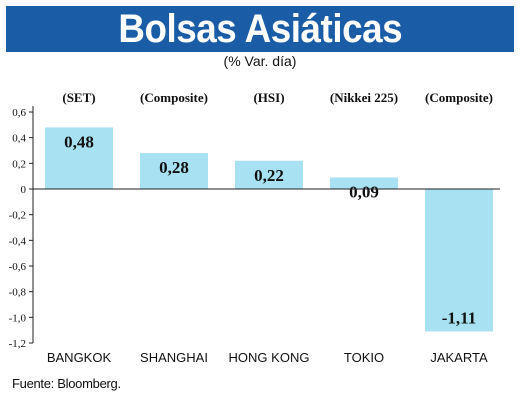 Image resolution: width=520 pixels, height=416 pixels. I want to click on y-tick-label: -0,4, so click(18, 241).